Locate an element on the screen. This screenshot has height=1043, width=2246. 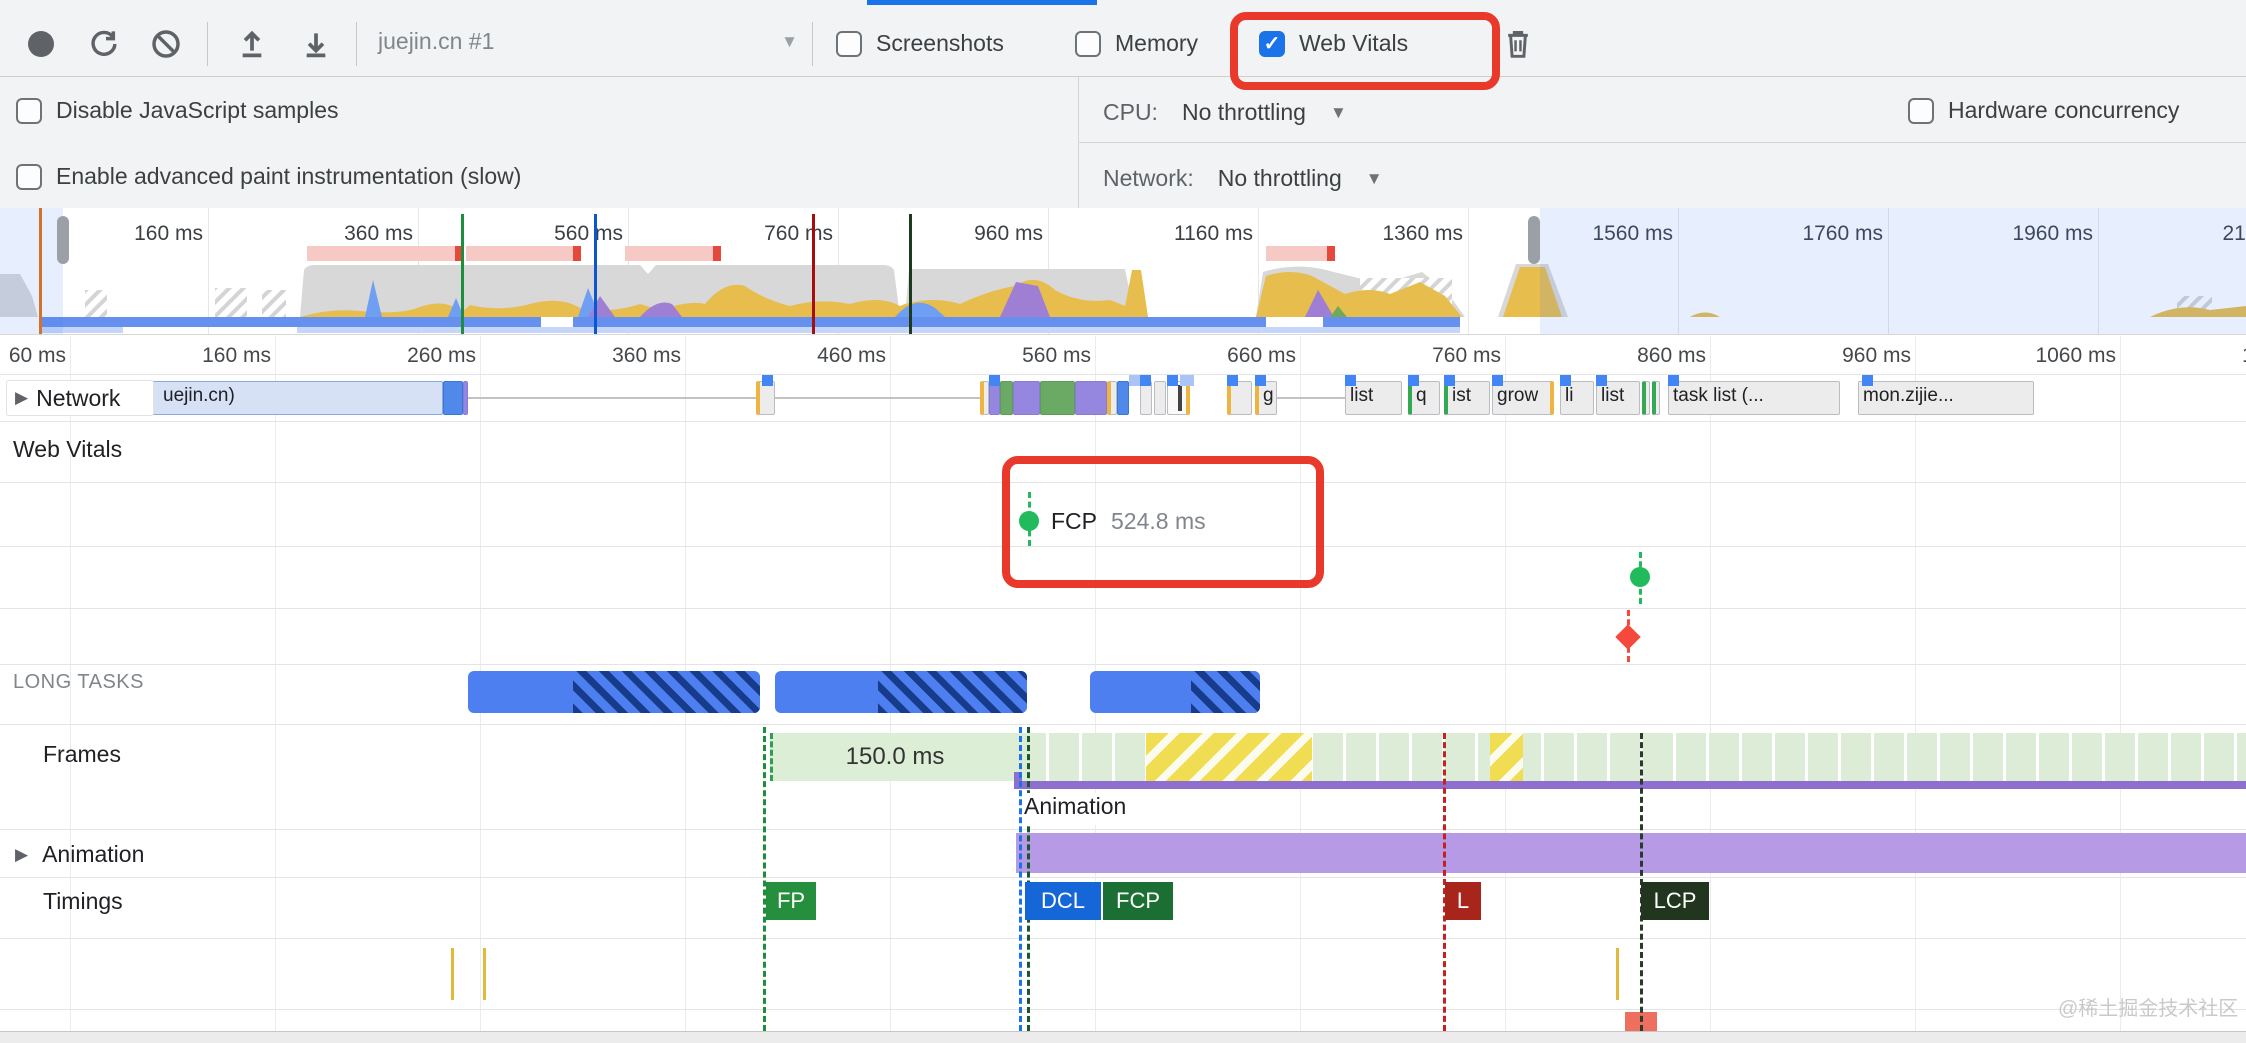
disable-js-checkbox is located at coordinates (29, 110).